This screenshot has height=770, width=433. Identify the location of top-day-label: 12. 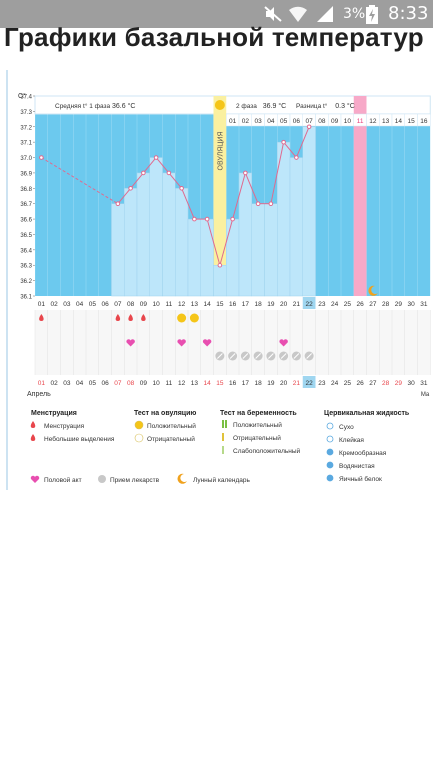
(373, 121).